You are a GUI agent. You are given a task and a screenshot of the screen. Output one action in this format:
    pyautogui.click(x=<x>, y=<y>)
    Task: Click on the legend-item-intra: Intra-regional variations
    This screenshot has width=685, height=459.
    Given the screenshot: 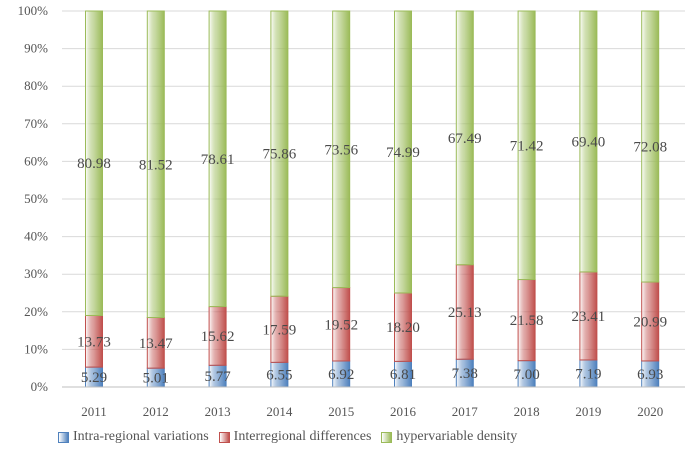 What is the action you would take?
    pyautogui.click(x=133, y=437)
    